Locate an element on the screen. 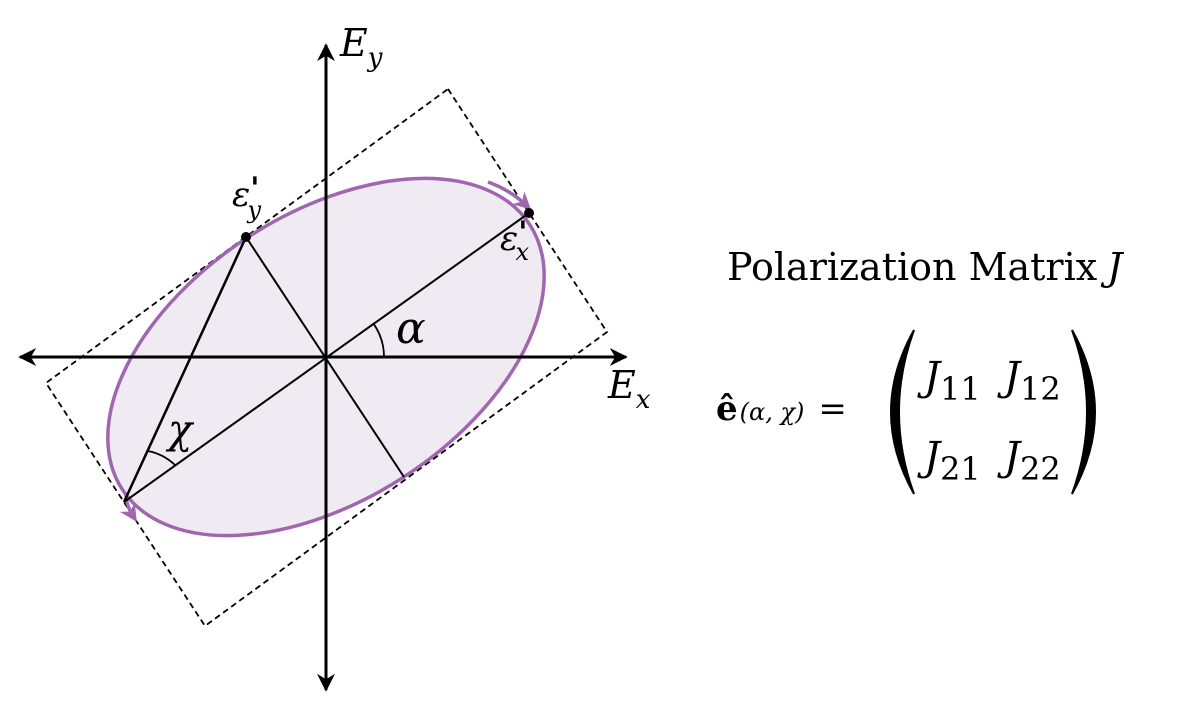 This screenshot has height=705, width=1182. point-epsilon-y is located at coordinates (246, 237).